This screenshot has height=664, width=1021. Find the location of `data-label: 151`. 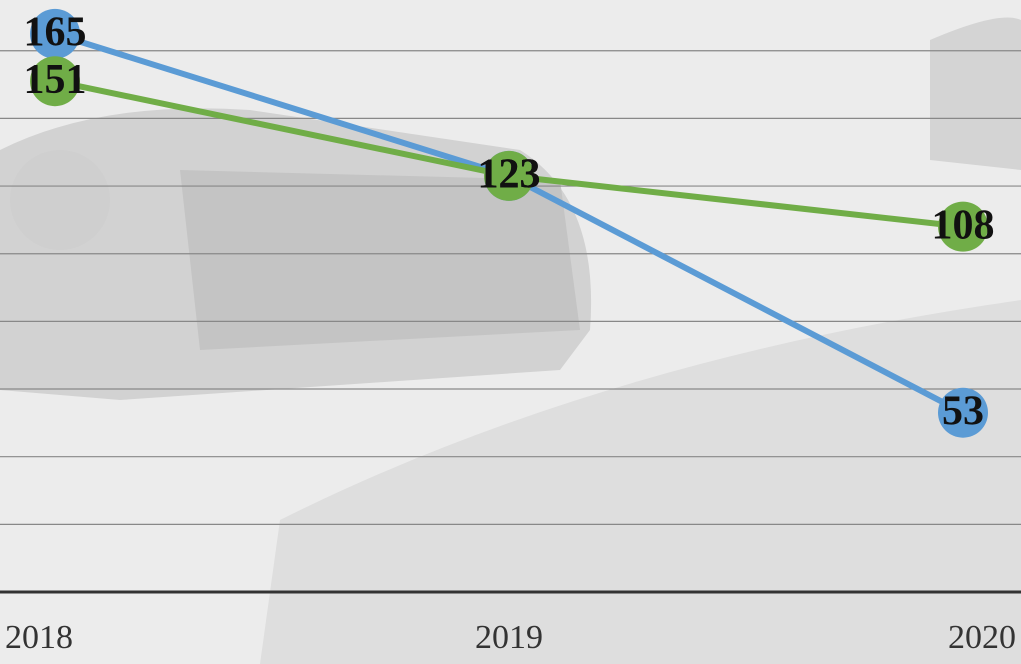

data-label: 151 is located at coordinates (55, 80).